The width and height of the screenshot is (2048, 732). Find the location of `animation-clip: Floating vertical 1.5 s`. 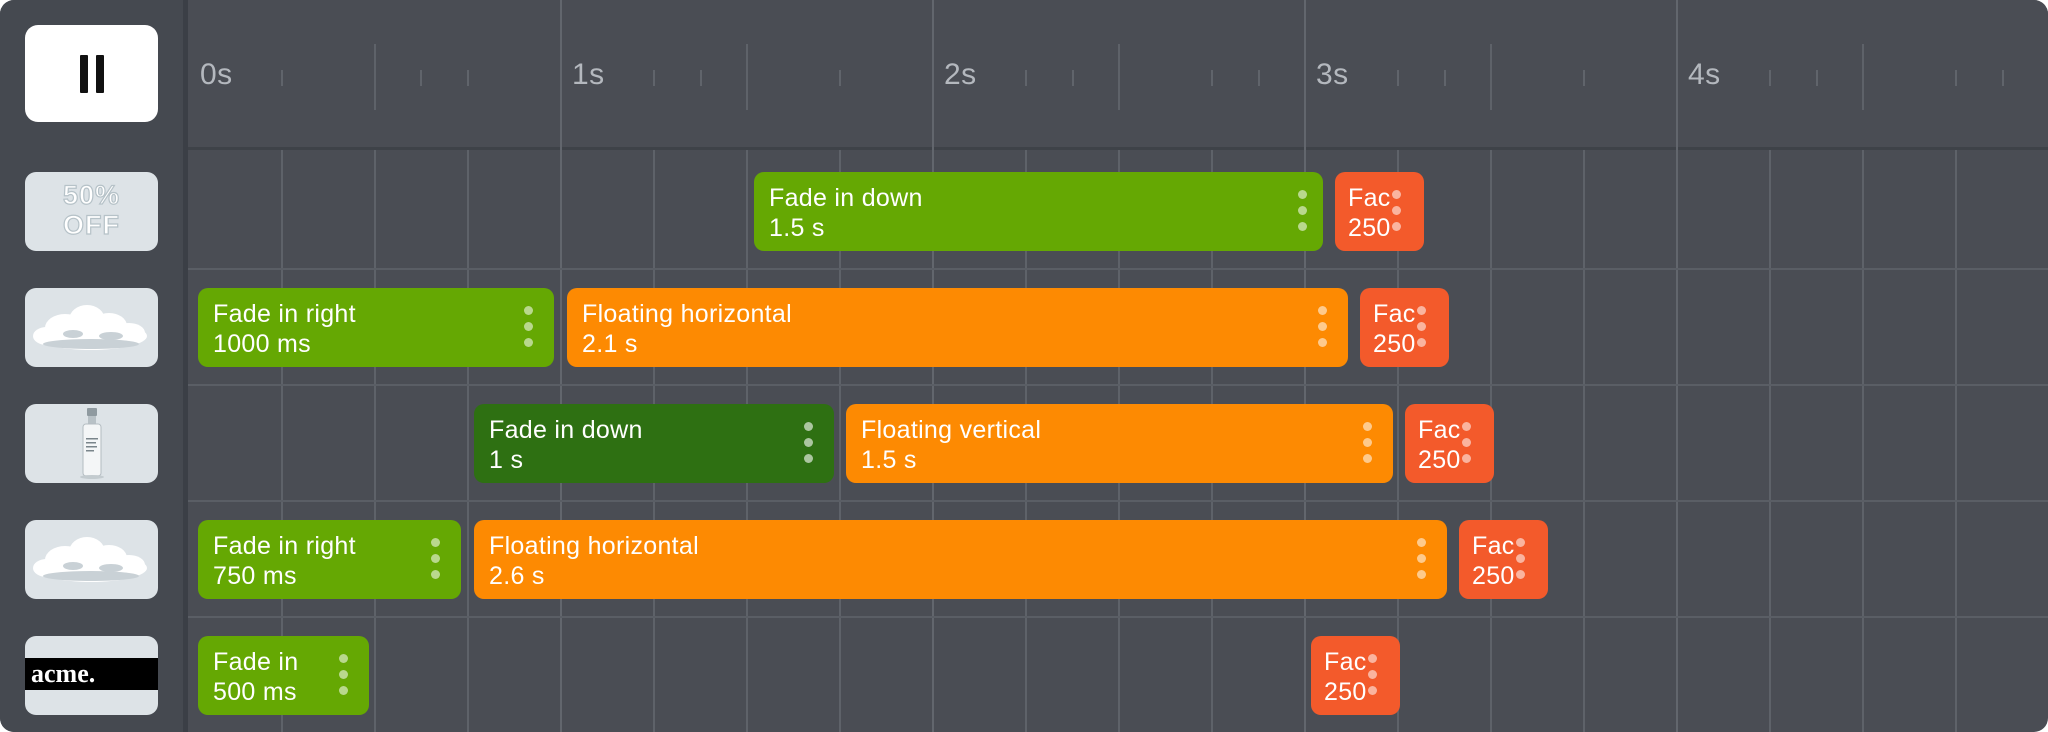

animation-clip: Floating vertical 1.5 s is located at coordinates (1119, 443).